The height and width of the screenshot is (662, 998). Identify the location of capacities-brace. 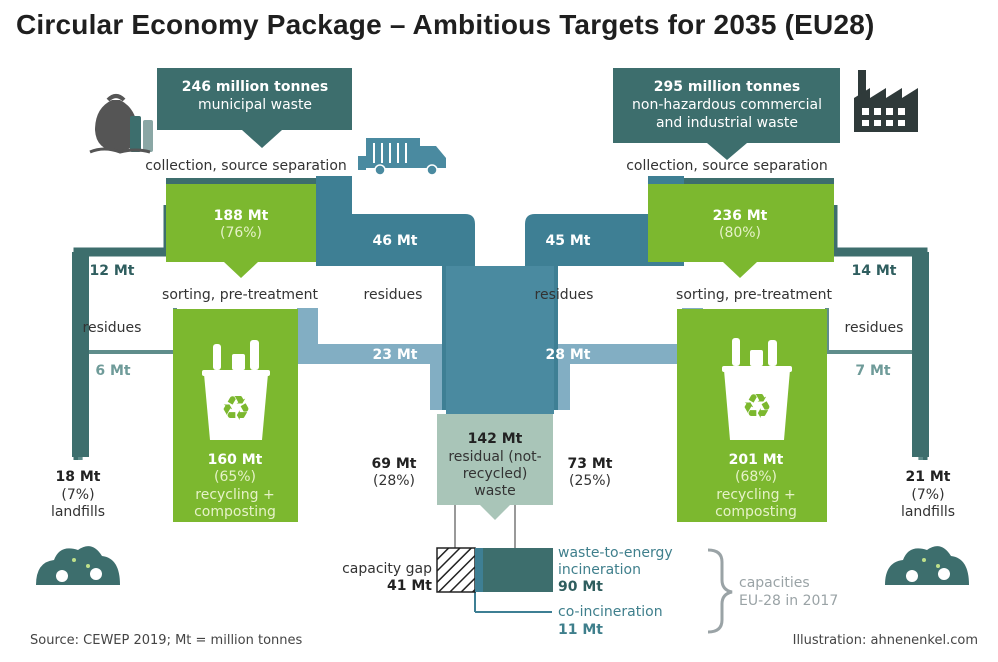
(720, 591).